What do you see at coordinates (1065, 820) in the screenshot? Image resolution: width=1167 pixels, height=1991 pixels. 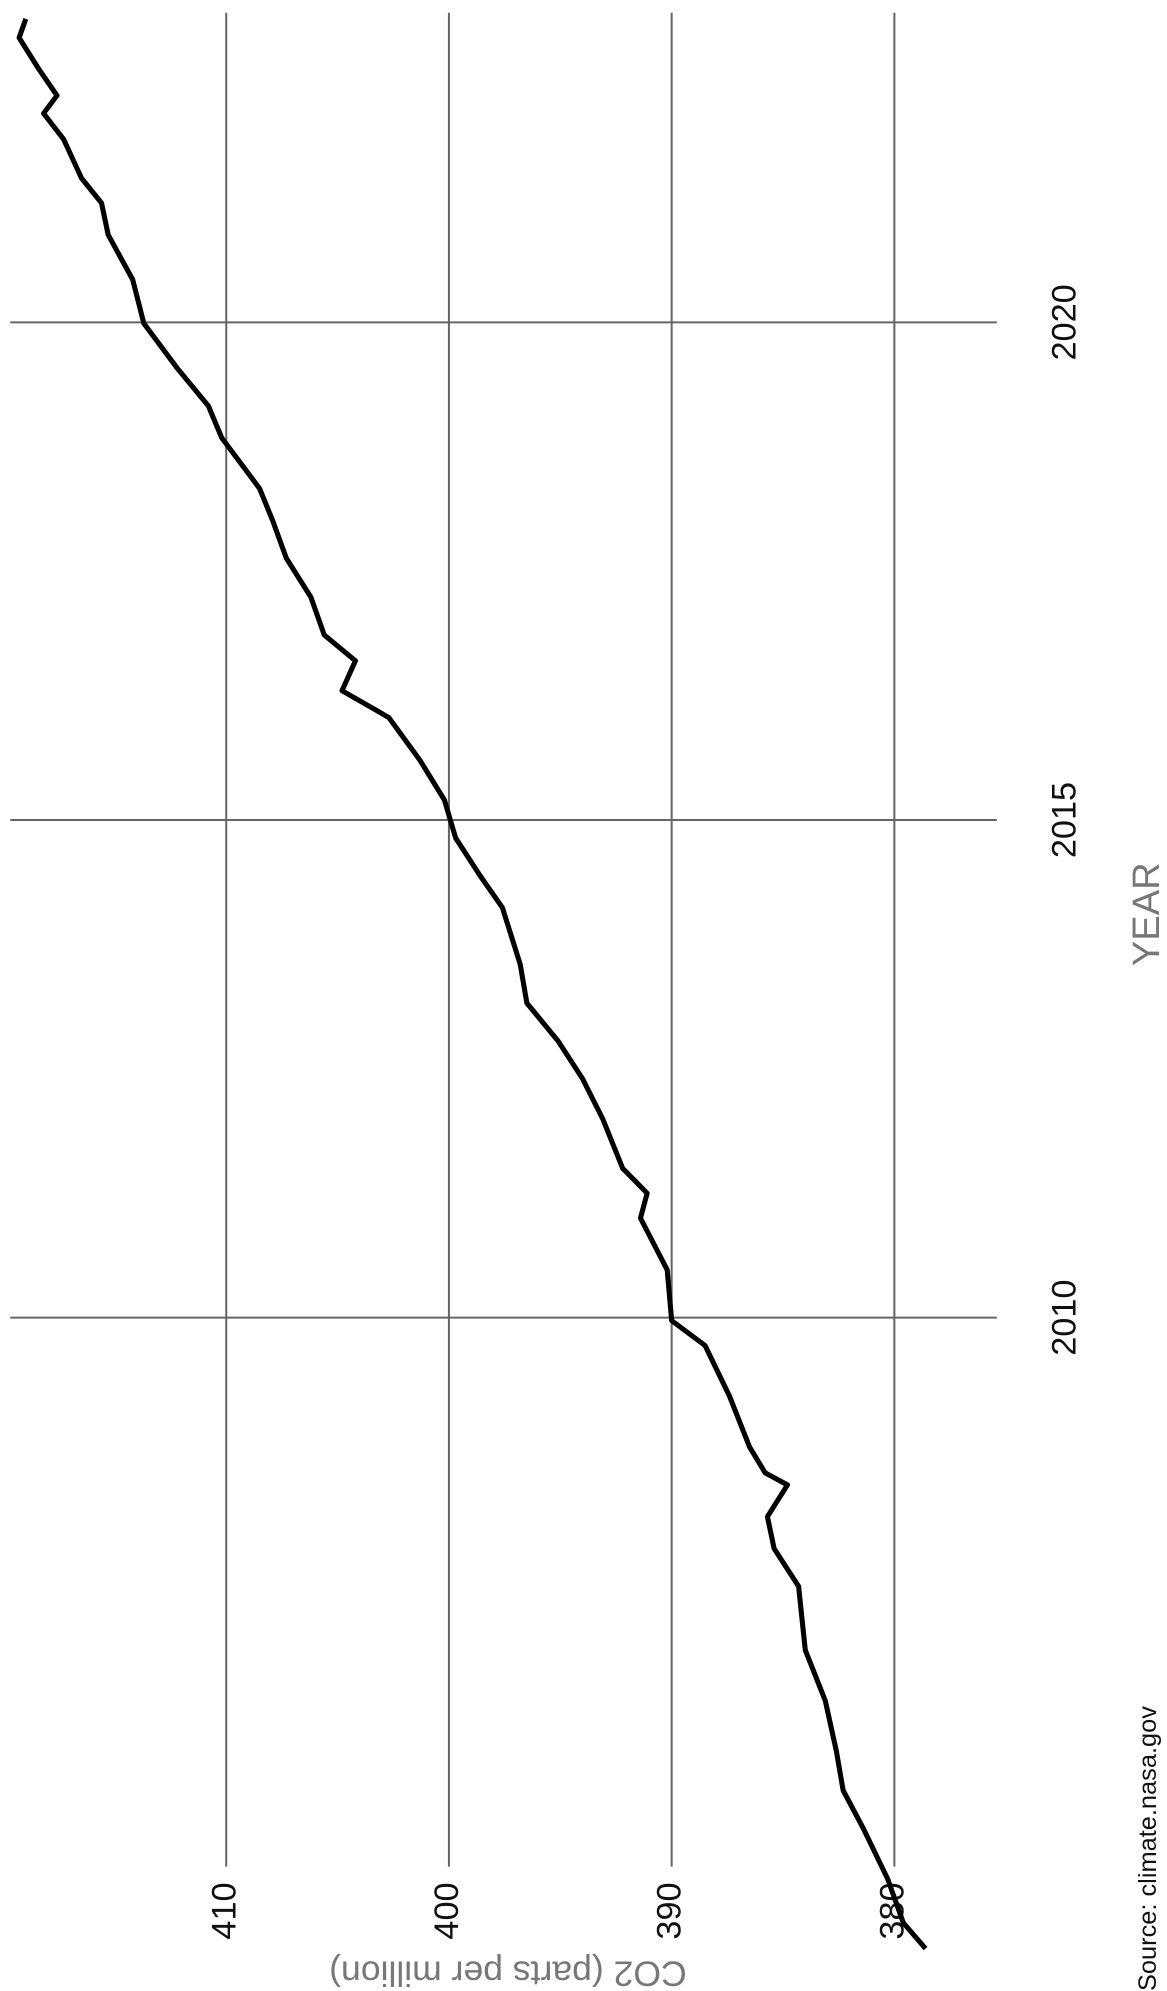 I see `x-tick-label: 2015` at bounding box center [1065, 820].